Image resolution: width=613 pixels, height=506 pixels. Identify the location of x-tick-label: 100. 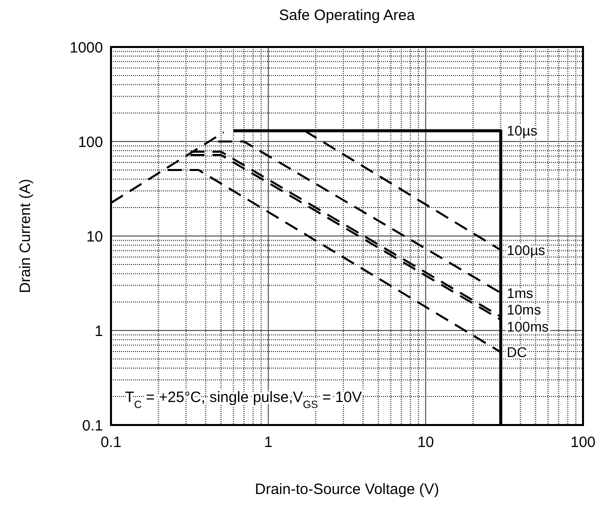
(583, 442).